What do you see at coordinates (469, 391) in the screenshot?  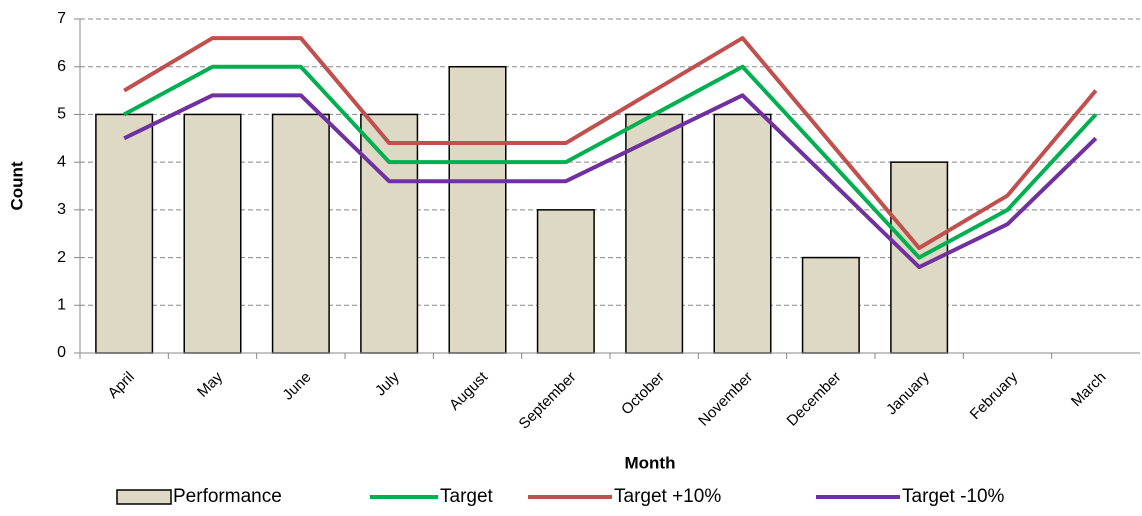 I see `x-tick-label: August` at bounding box center [469, 391].